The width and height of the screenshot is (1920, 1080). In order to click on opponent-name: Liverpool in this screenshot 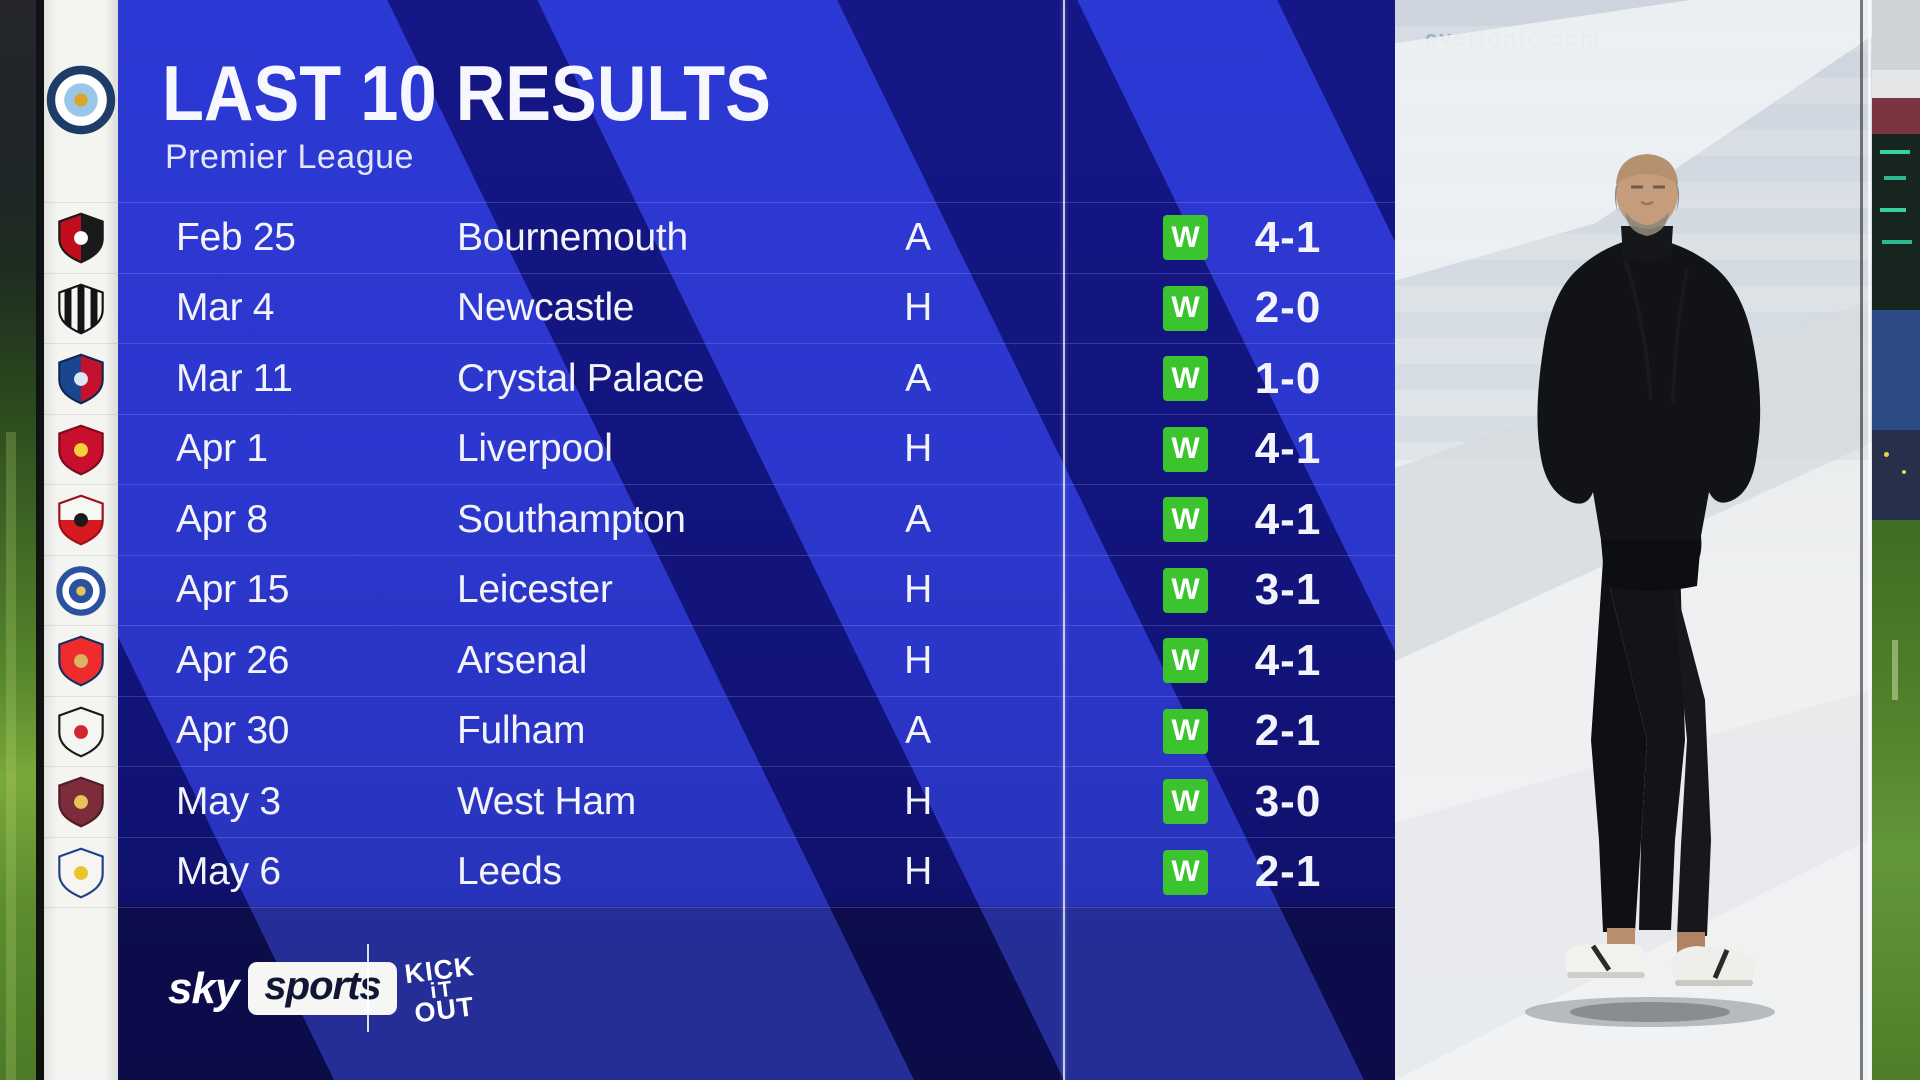, I will do `click(535, 448)`.